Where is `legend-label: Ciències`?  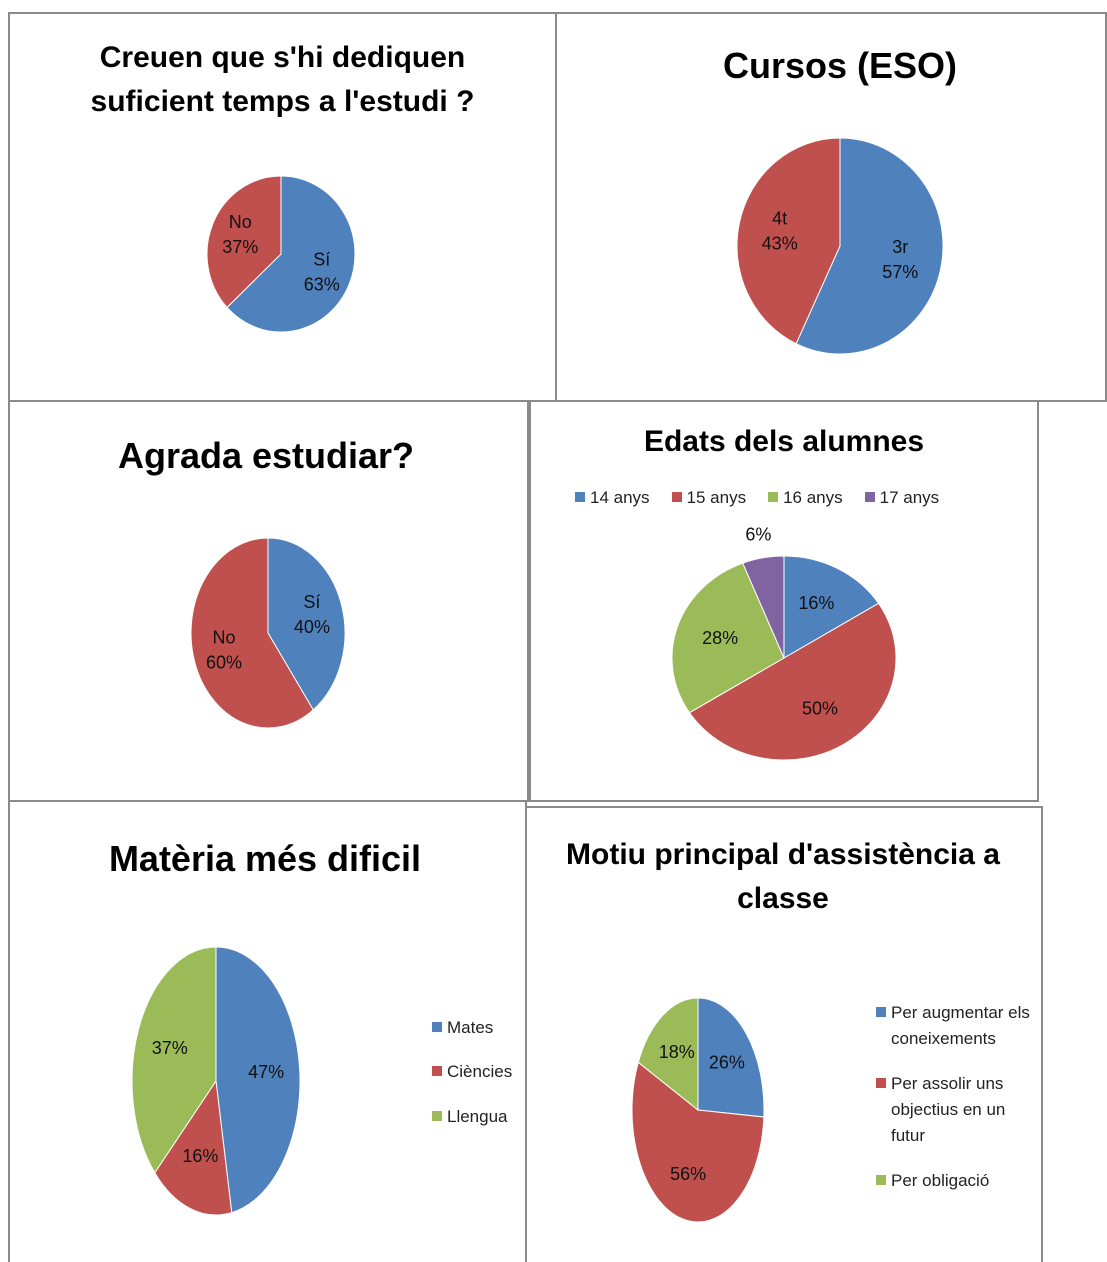 legend-label: Ciències is located at coordinates (480, 1072).